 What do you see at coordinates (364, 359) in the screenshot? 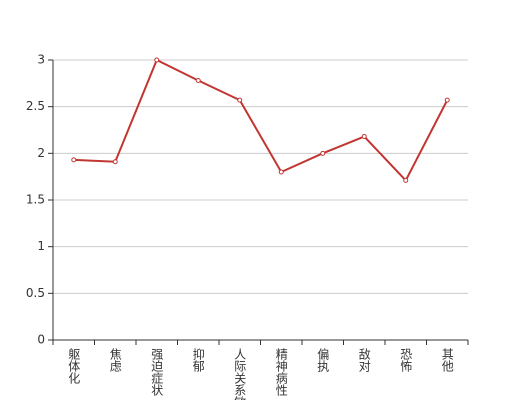
I see `x-tick-label: 敌对` at bounding box center [364, 359].